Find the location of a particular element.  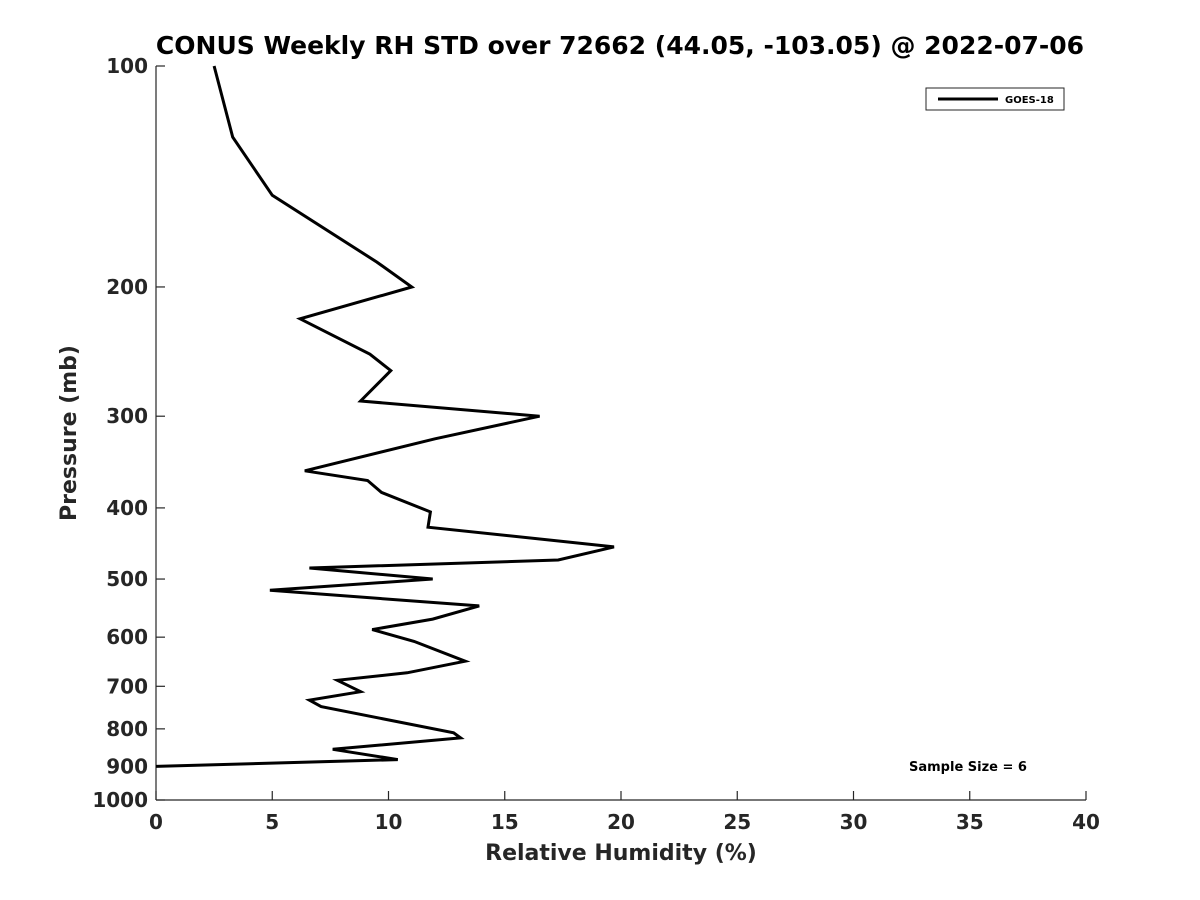

y-tick-label: 1000 is located at coordinates (120, 800).